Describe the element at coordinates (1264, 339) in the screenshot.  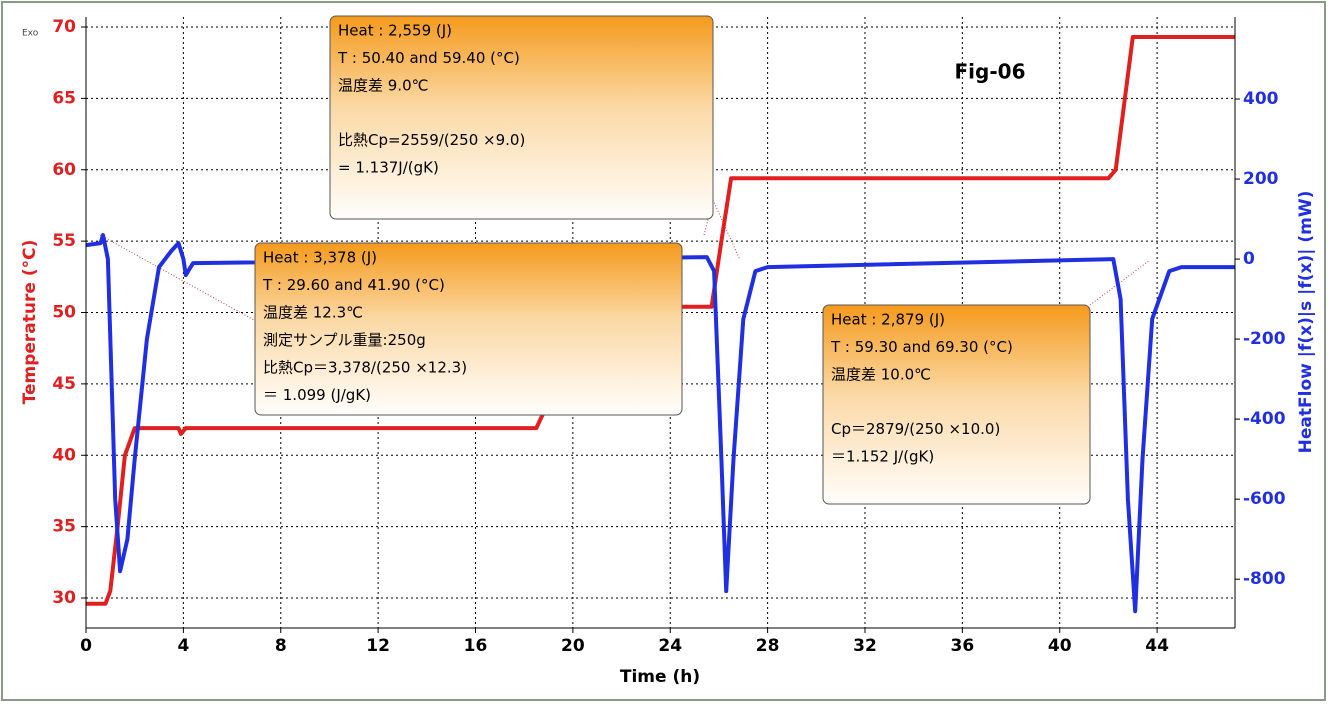
I see `y2-tick-label: -200` at that location.